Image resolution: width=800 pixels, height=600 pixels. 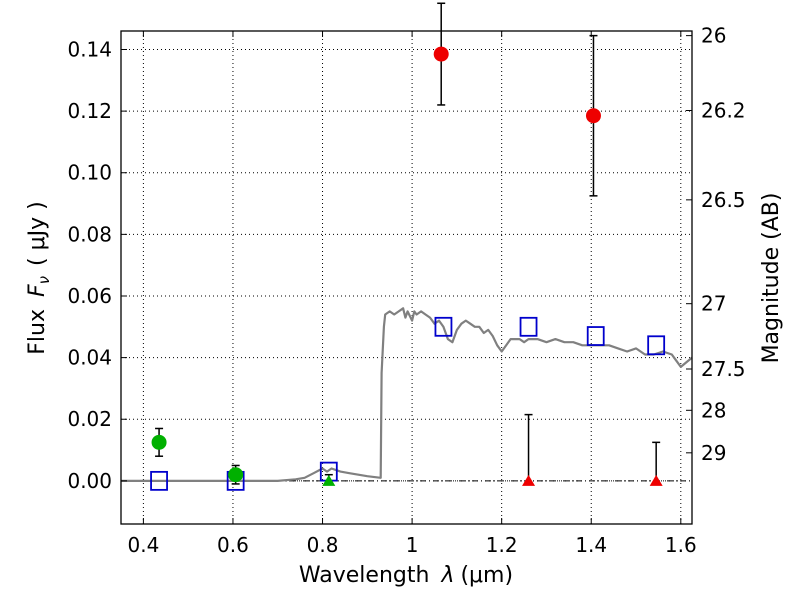 I want to click on magnitude-tick-label: 26.2, so click(x=723, y=110).